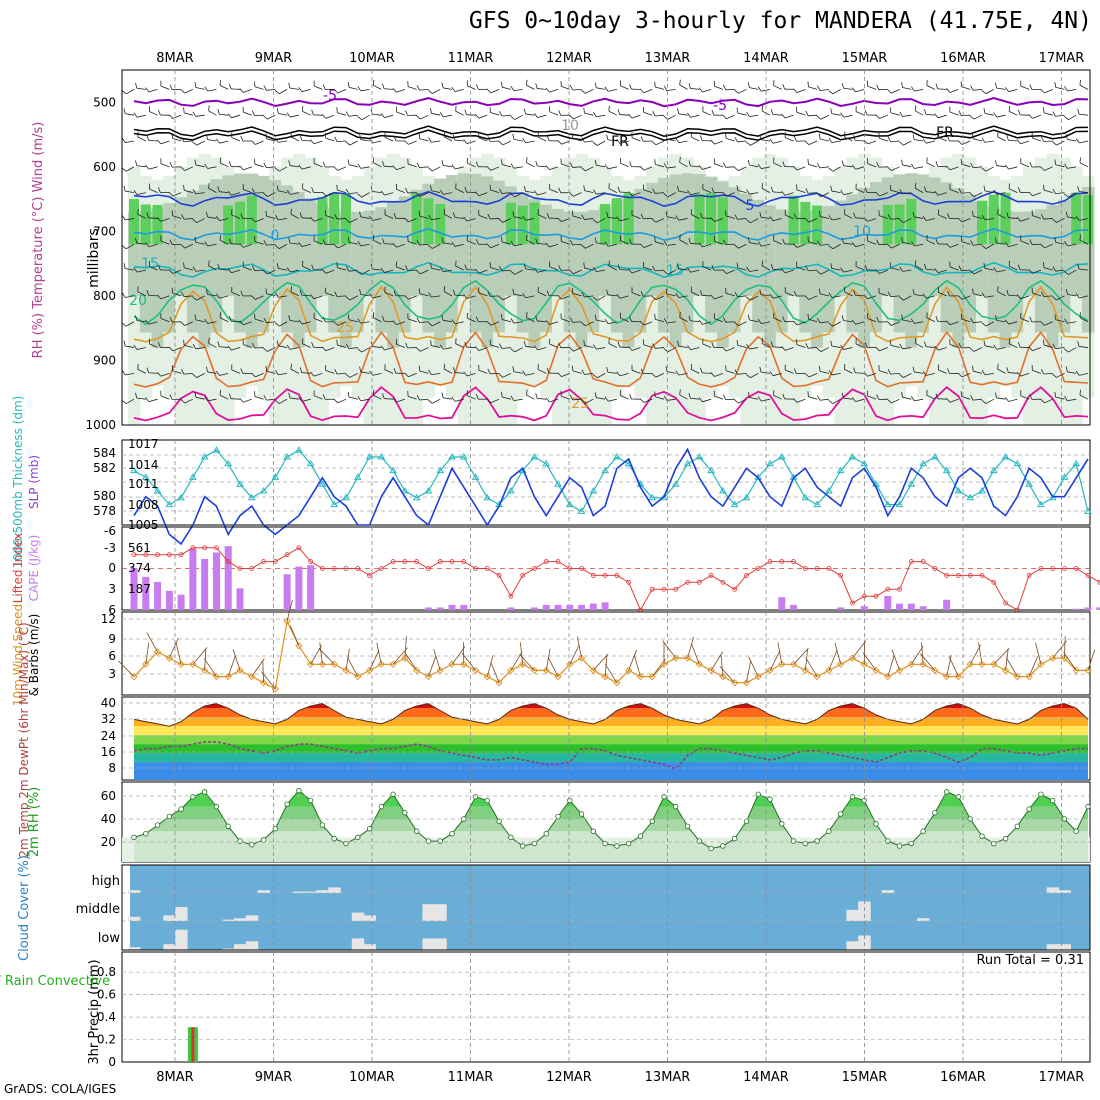  Describe the element at coordinates (611, 135) in the screenshot. I see `isotherm-line` at that location.